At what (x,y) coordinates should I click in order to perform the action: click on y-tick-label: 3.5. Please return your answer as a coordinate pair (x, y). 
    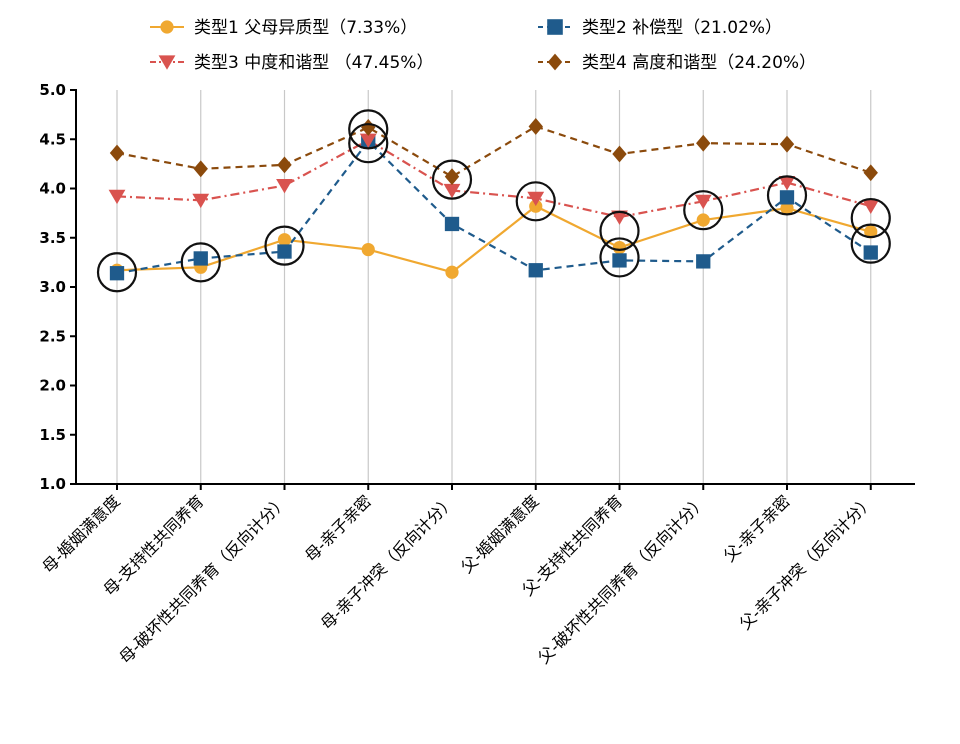
    Looking at the image, I should click on (52, 238).